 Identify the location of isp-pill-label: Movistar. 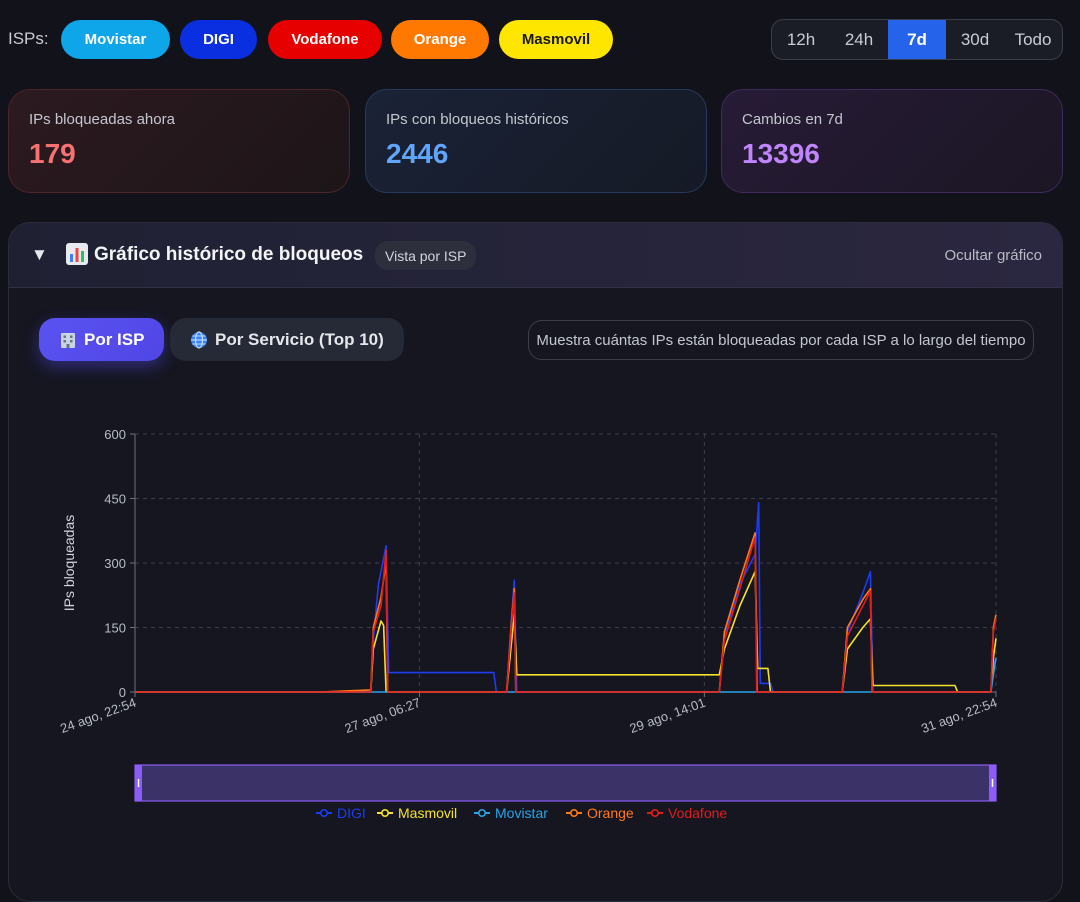
(115, 39).